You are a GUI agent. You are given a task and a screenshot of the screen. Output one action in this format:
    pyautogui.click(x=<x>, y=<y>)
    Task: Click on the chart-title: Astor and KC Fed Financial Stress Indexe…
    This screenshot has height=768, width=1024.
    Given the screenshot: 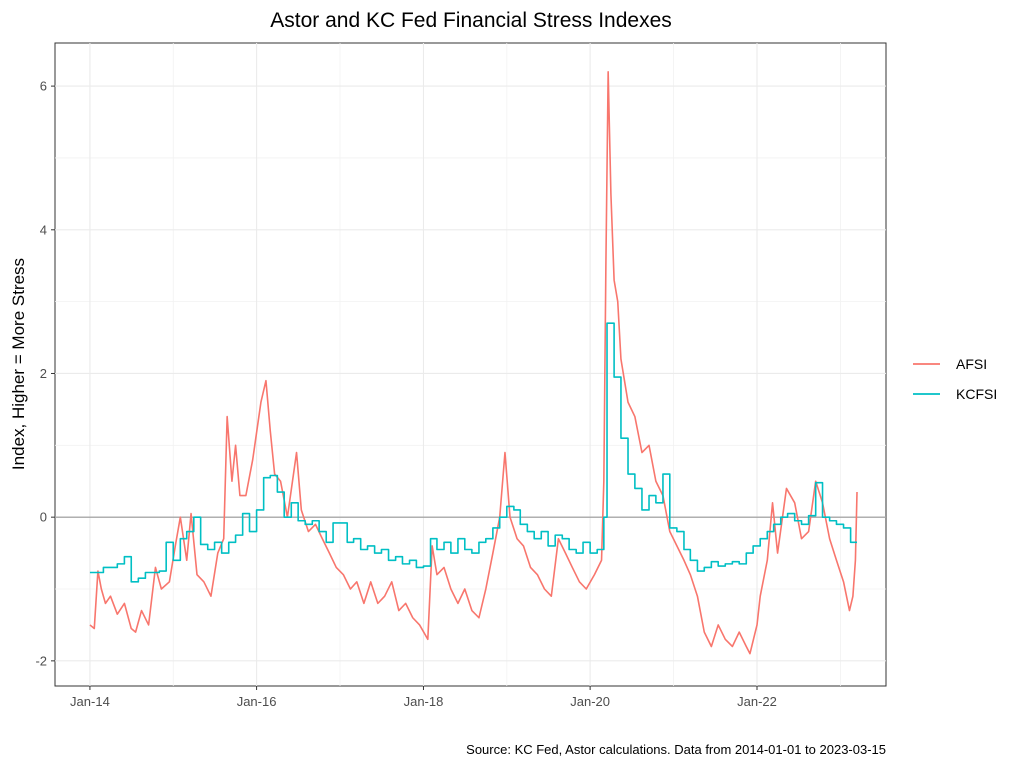 What is the action you would take?
    pyautogui.click(x=471, y=20)
    